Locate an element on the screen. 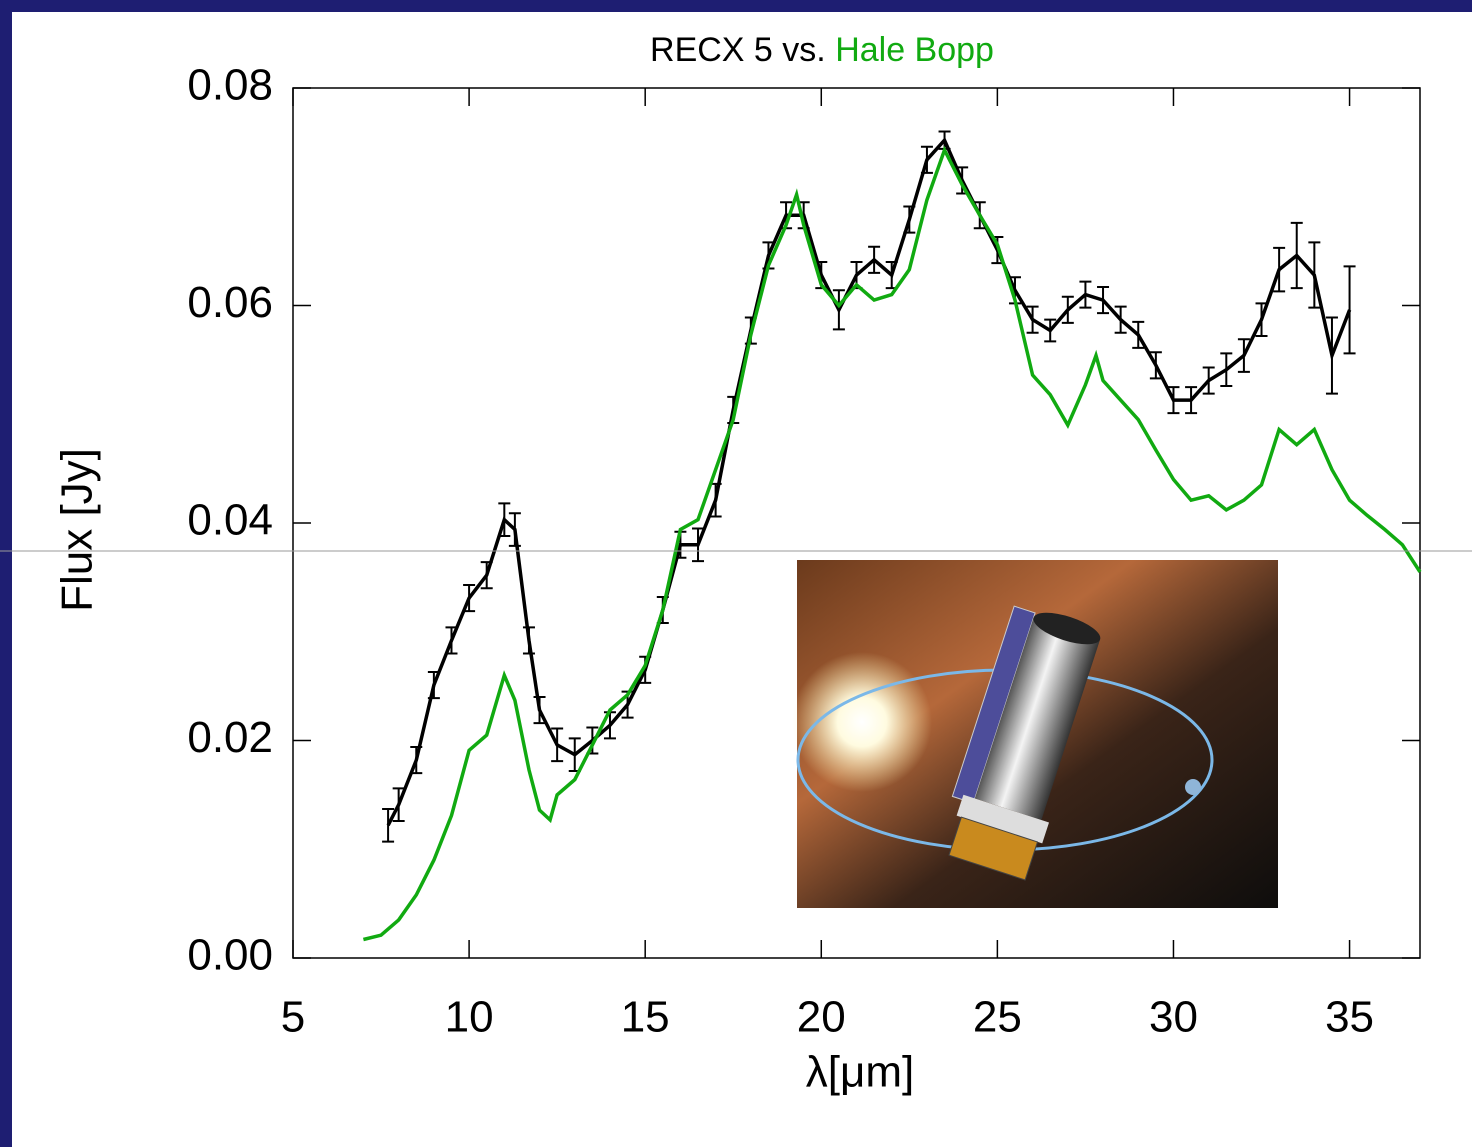 The image size is (1472, 1147). y-tick-label: 0.02 is located at coordinates (230, 737).